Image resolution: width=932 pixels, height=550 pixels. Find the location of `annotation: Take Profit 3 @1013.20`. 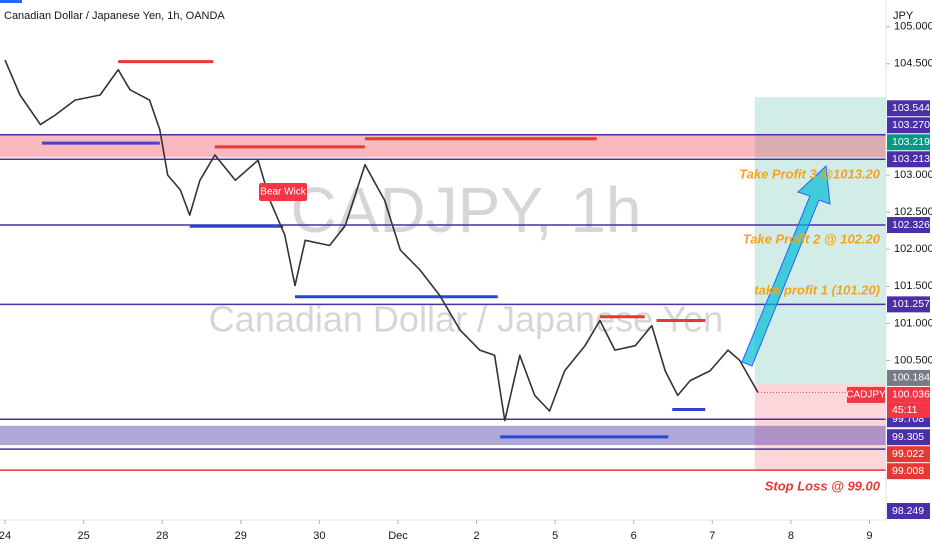

annotation: Take Profit 3 @1013.20 is located at coordinates (810, 173).